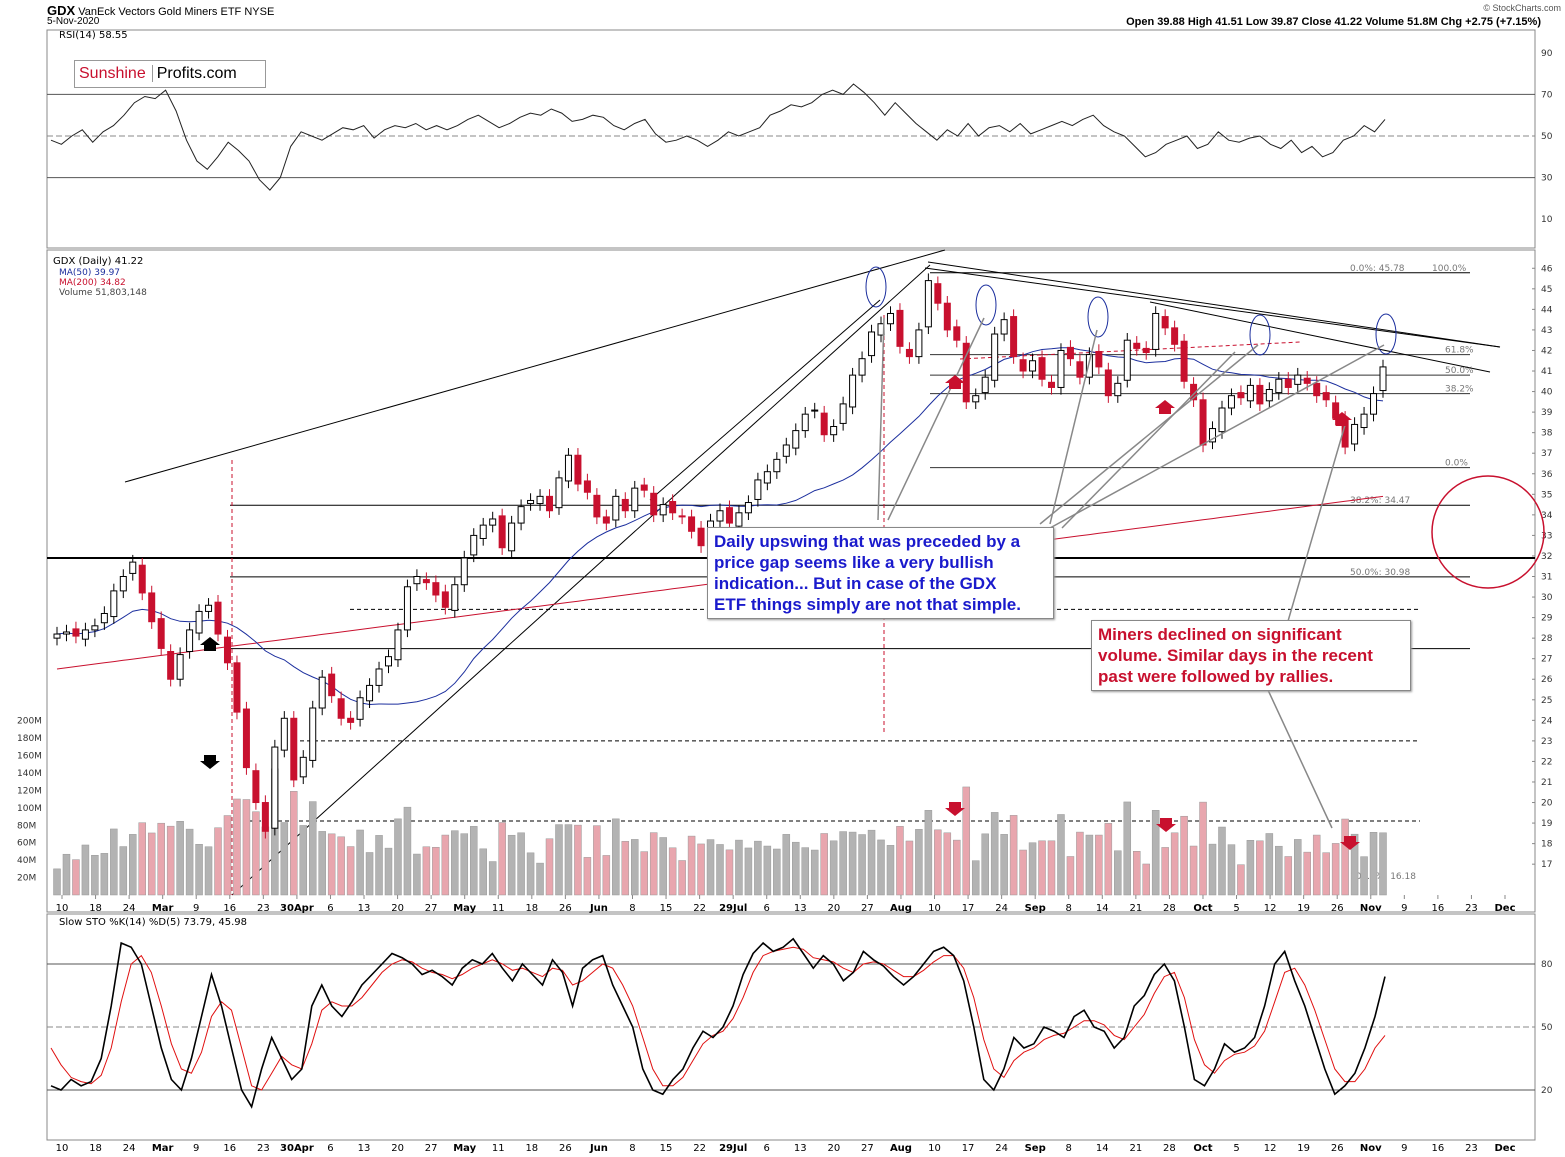 This screenshot has height=1157, width=1565. What do you see at coordinates (163, 908) in the screenshot?
I see `x-axis-label: Mar` at bounding box center [163, 908].